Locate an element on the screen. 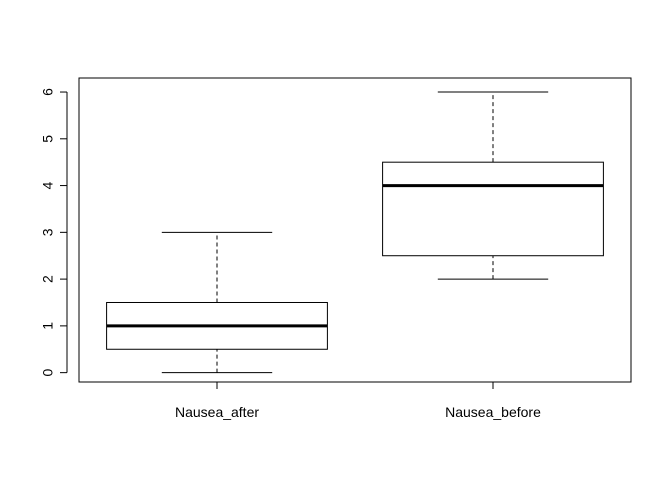 Image resolution: width=672 pixels, height=480 pixels. y-axis: 0 1 2 3 4 5 6 is located at coordinates (54, 232).